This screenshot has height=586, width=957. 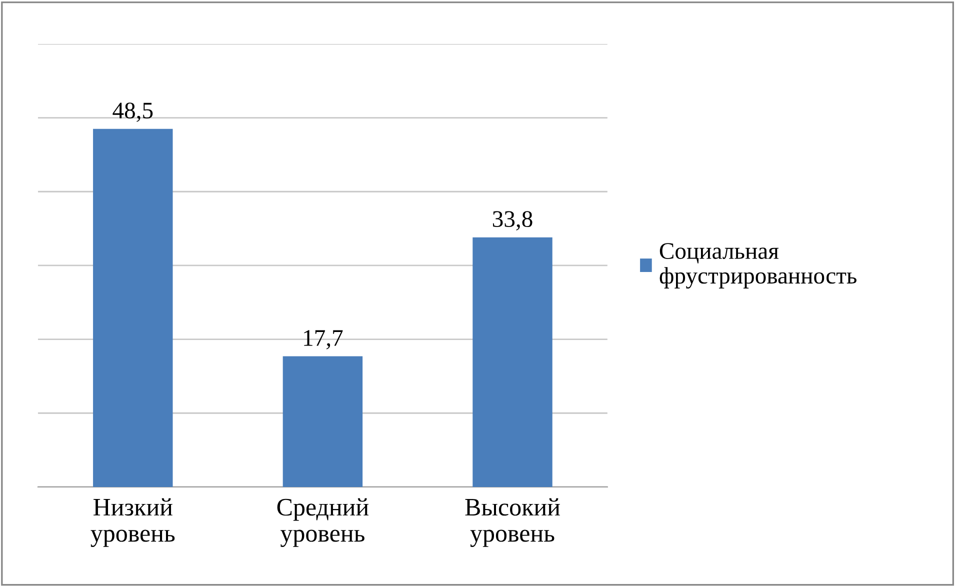 What do you see at coordinates (512, 522) in the screenshot?
I see `x-tick-label: Высокий уровень` at bounding box center [512, 522].